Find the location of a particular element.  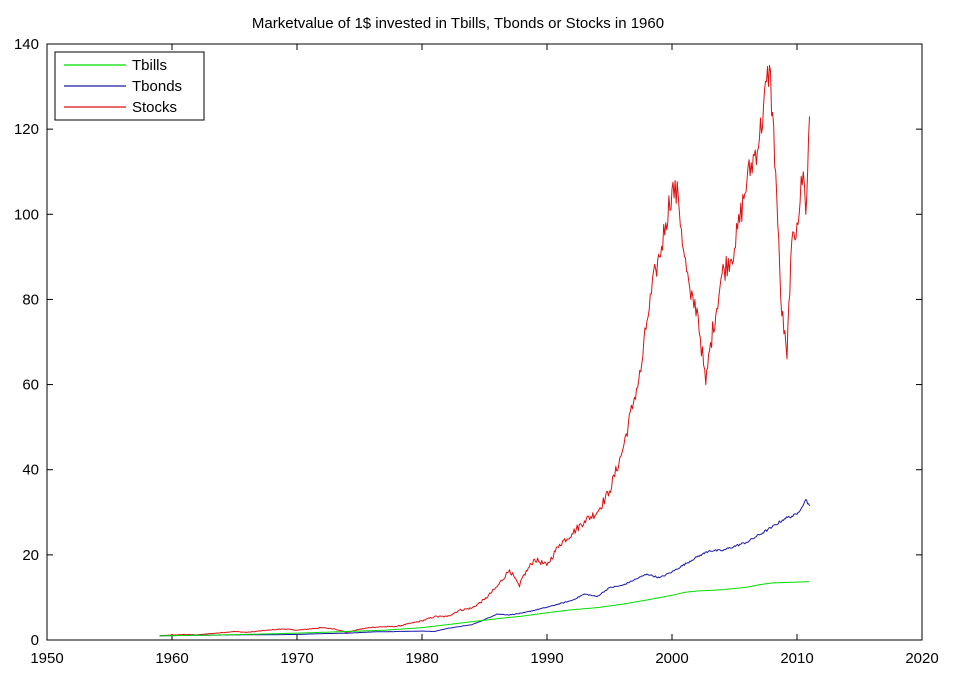

series-line-tbills is located at coordinates (484, 609).